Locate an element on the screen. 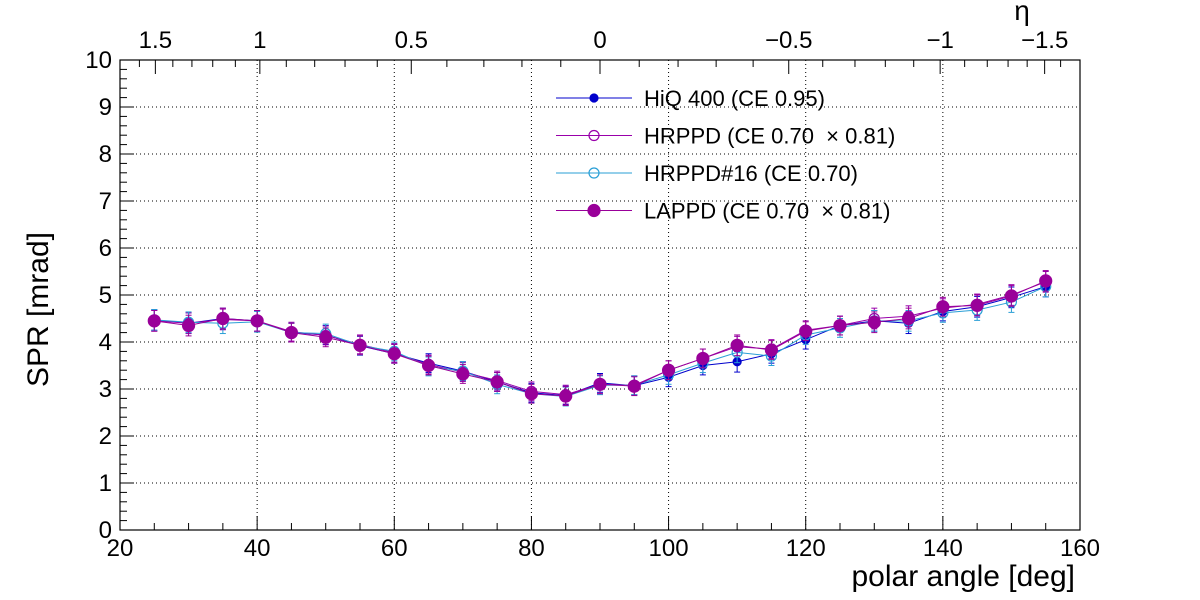 The height and width of the screenshot is (600, 1200). eta-tick-label: 0 is located at coordinates (599, 40).